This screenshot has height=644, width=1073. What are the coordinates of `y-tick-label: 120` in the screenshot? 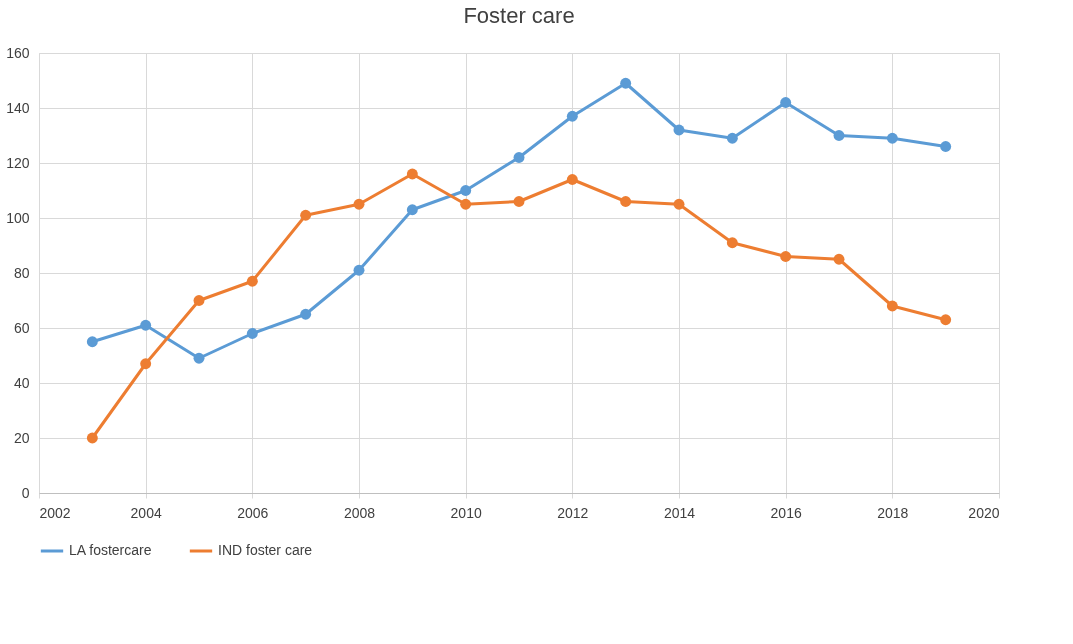 It's located at (18, 162).